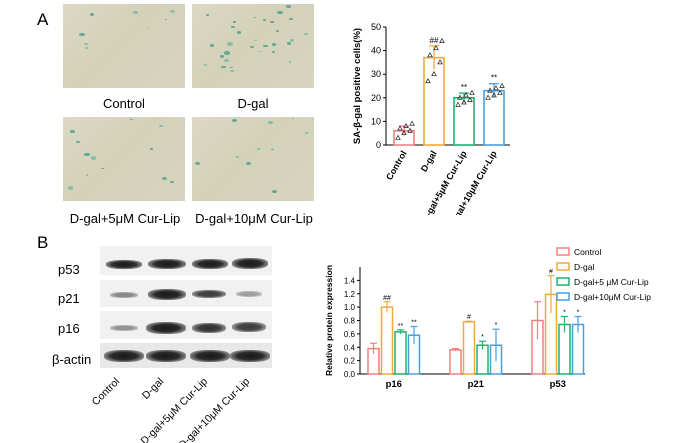 This screenshot has height=443, width=685. I want to click on x-tick-label: p21, so click(476, 384).